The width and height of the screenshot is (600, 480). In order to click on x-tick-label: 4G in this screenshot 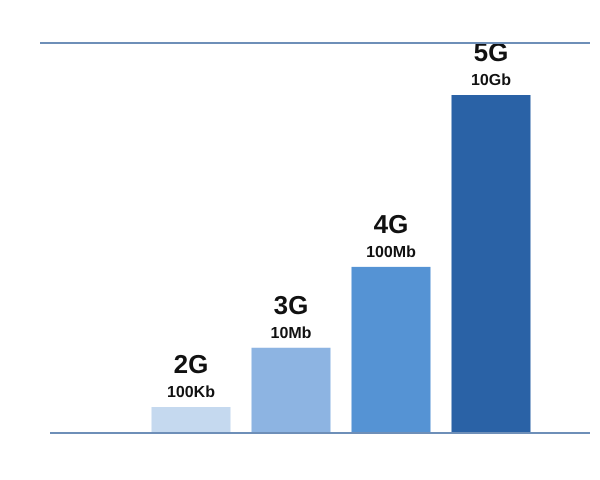, I will do `click(391, 223)`.